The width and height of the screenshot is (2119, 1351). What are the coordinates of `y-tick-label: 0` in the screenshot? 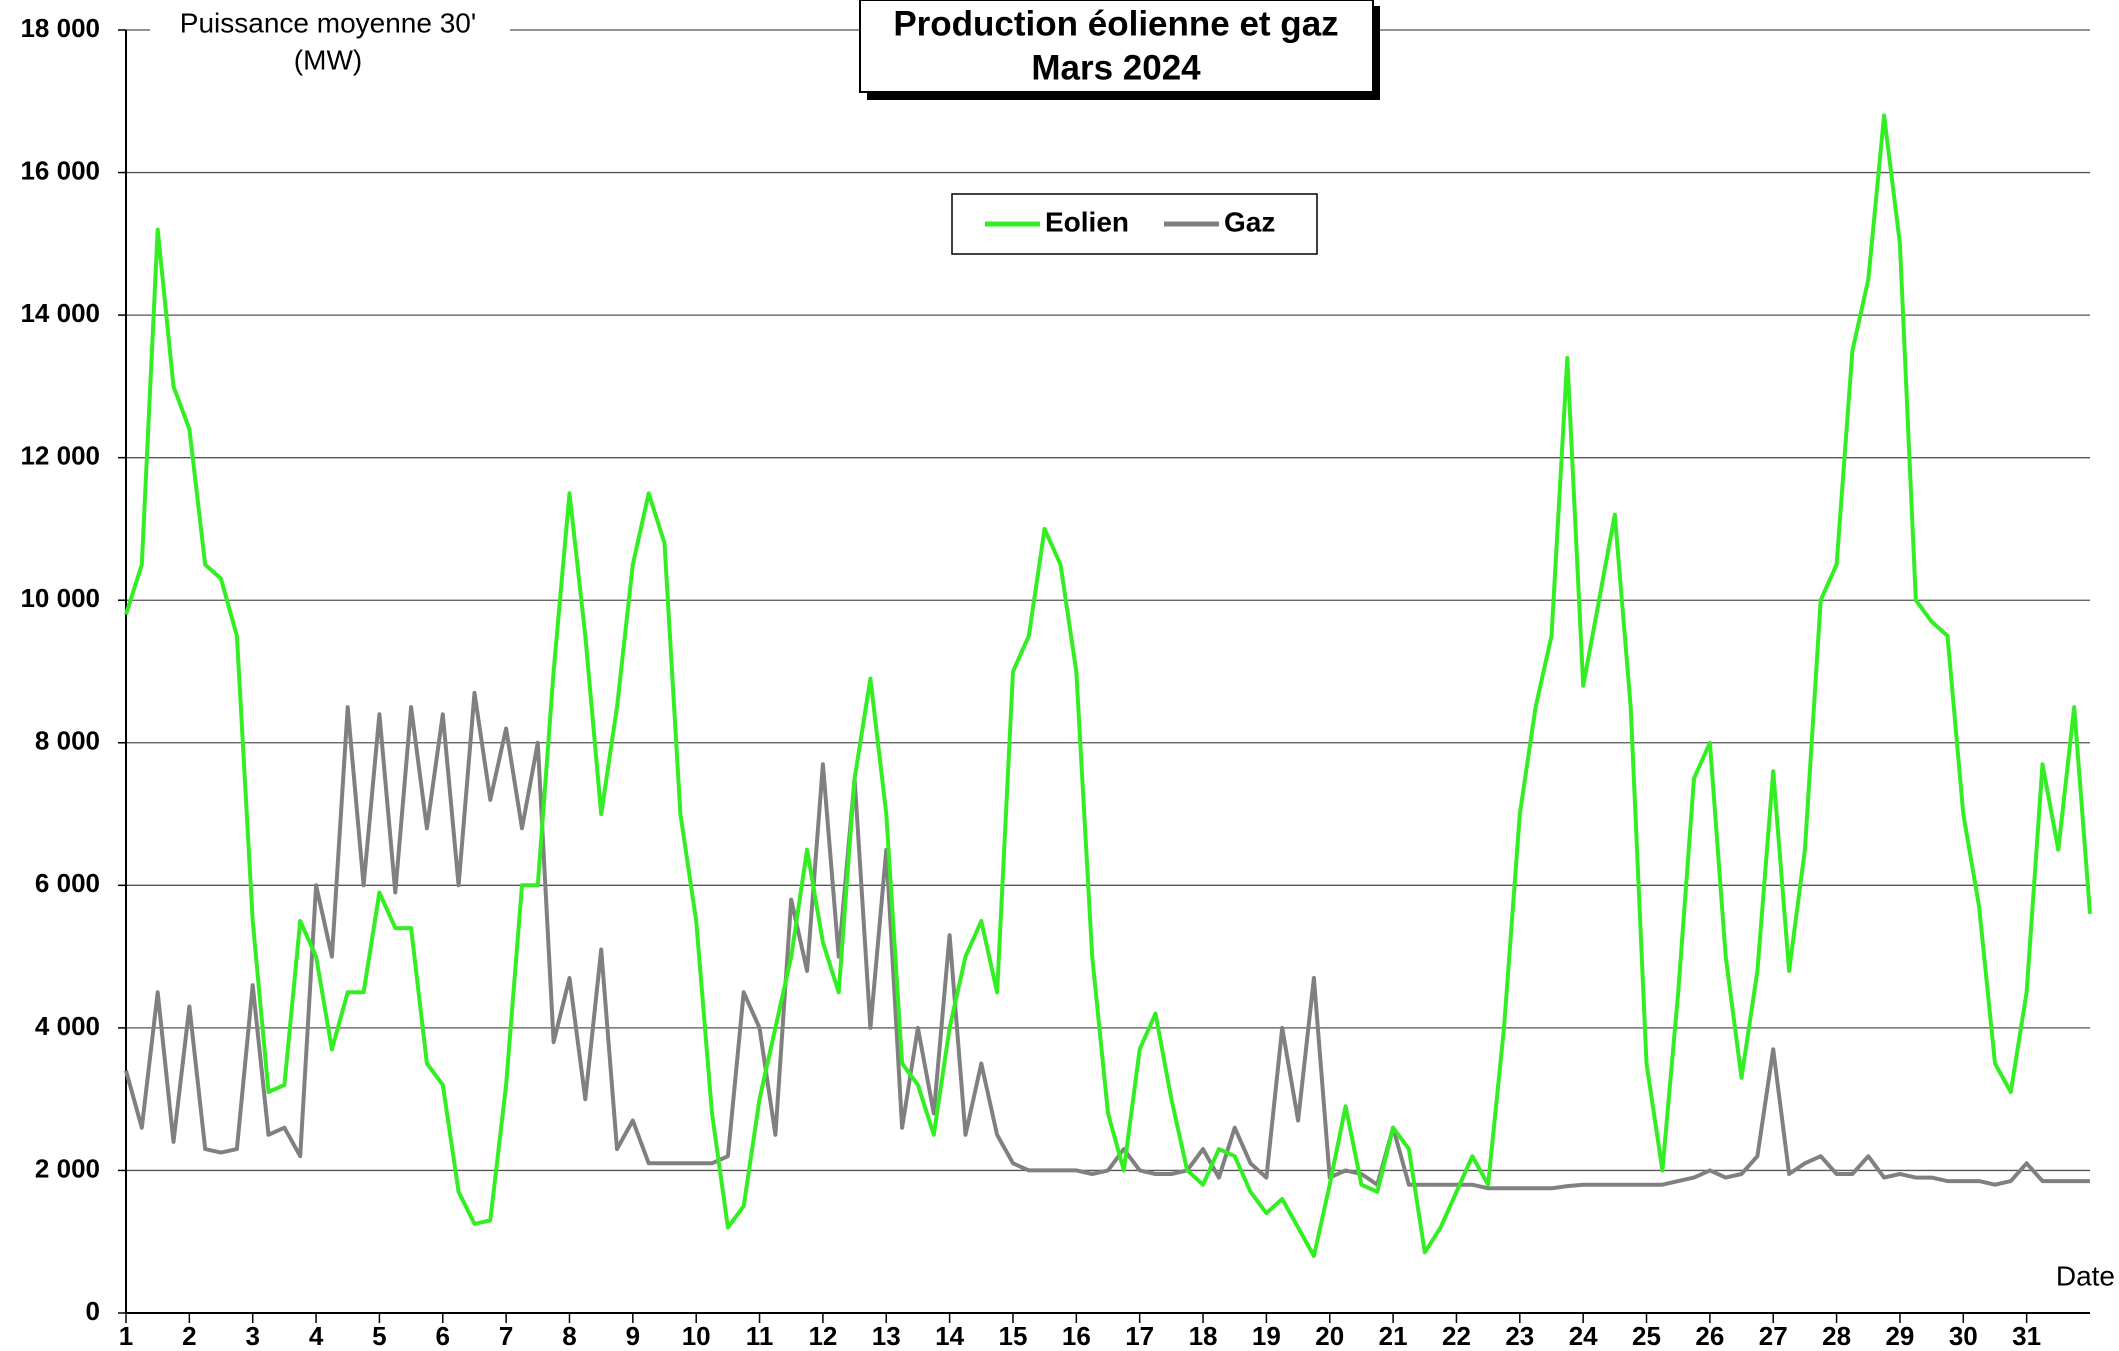 It's located at (93, 1311).